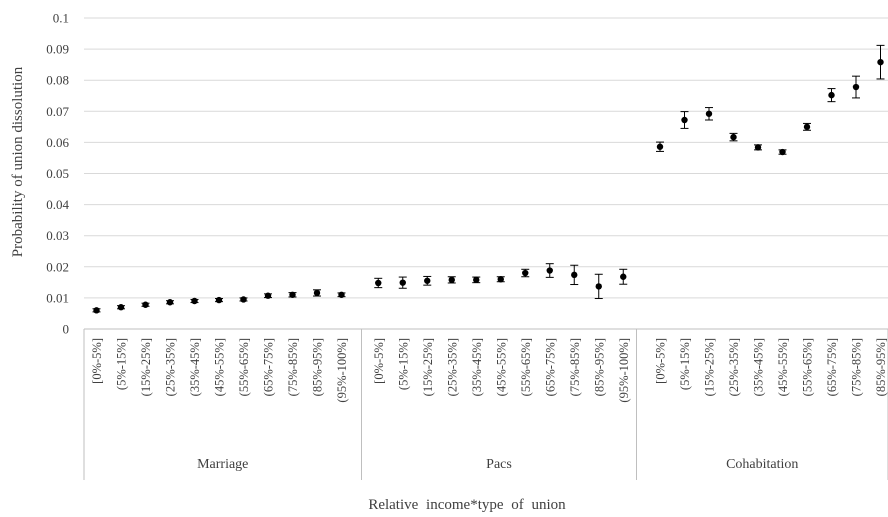 The width and height of the screenshot is (888, 517). What do you see at coordinates (467, 505) in the screenshot?
I see `x-axis-title: Relative income*type of union` at bounding box center [467, 505].